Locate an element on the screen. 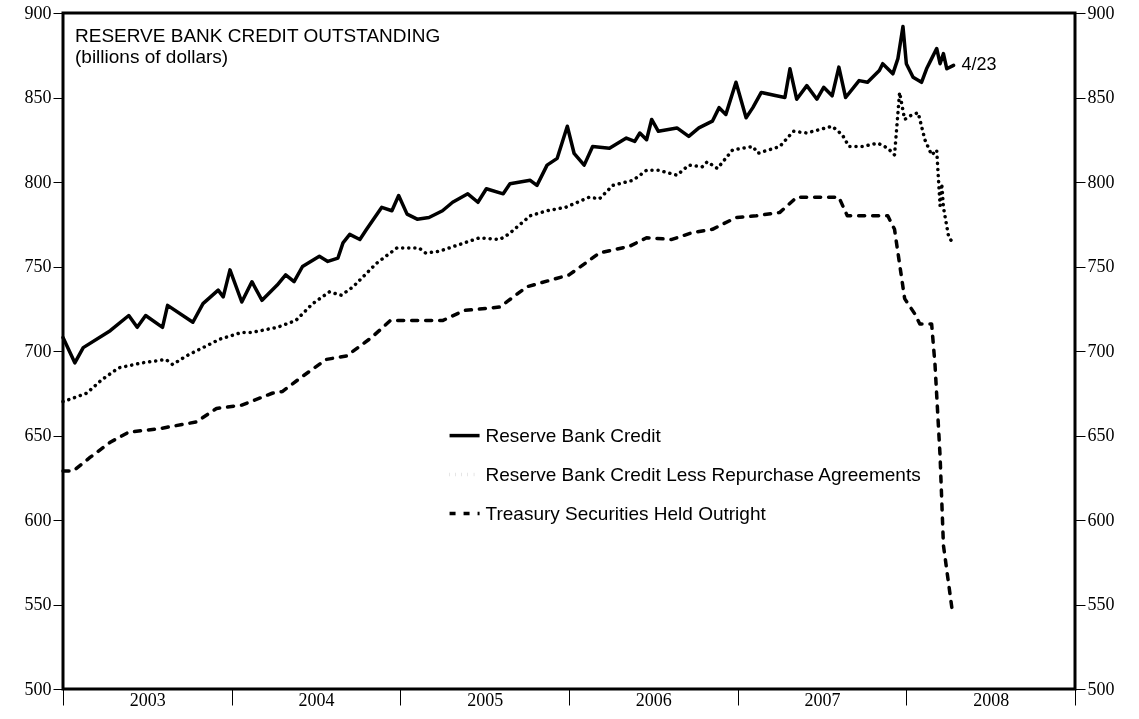  x-tick-label: 2004 is located at coordinates (316, 699).